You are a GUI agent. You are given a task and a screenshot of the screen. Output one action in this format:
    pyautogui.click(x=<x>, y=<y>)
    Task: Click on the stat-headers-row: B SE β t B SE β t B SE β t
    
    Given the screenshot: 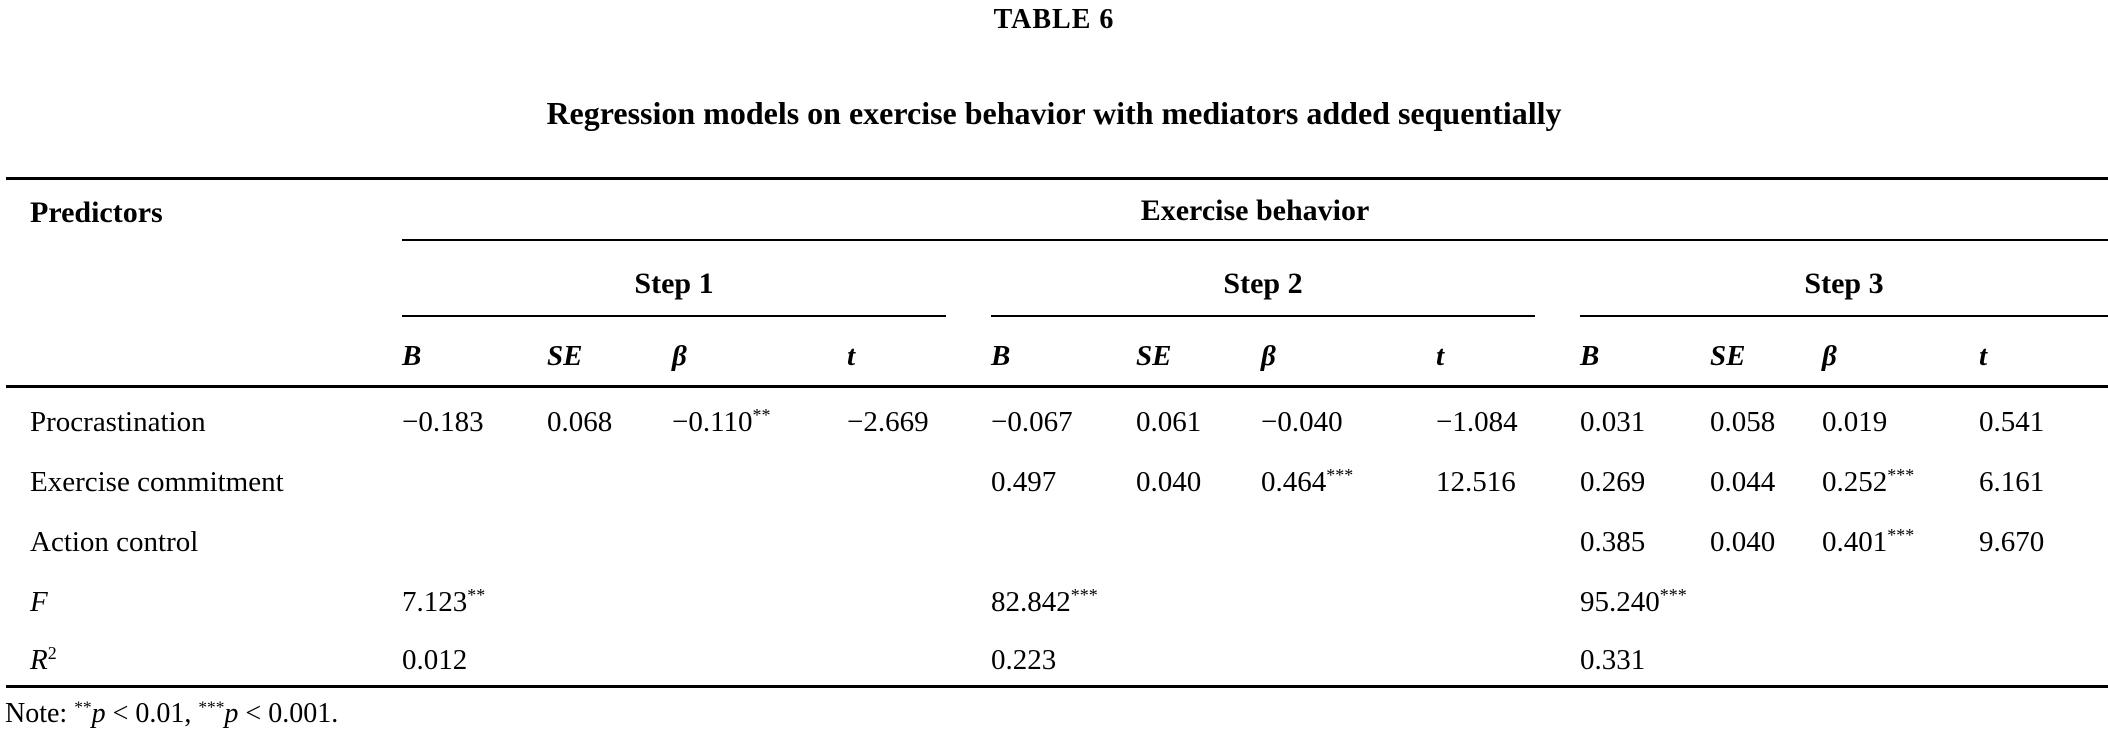 What is the action you would take?
    pyautogui.click(x=1057, y=352)
    